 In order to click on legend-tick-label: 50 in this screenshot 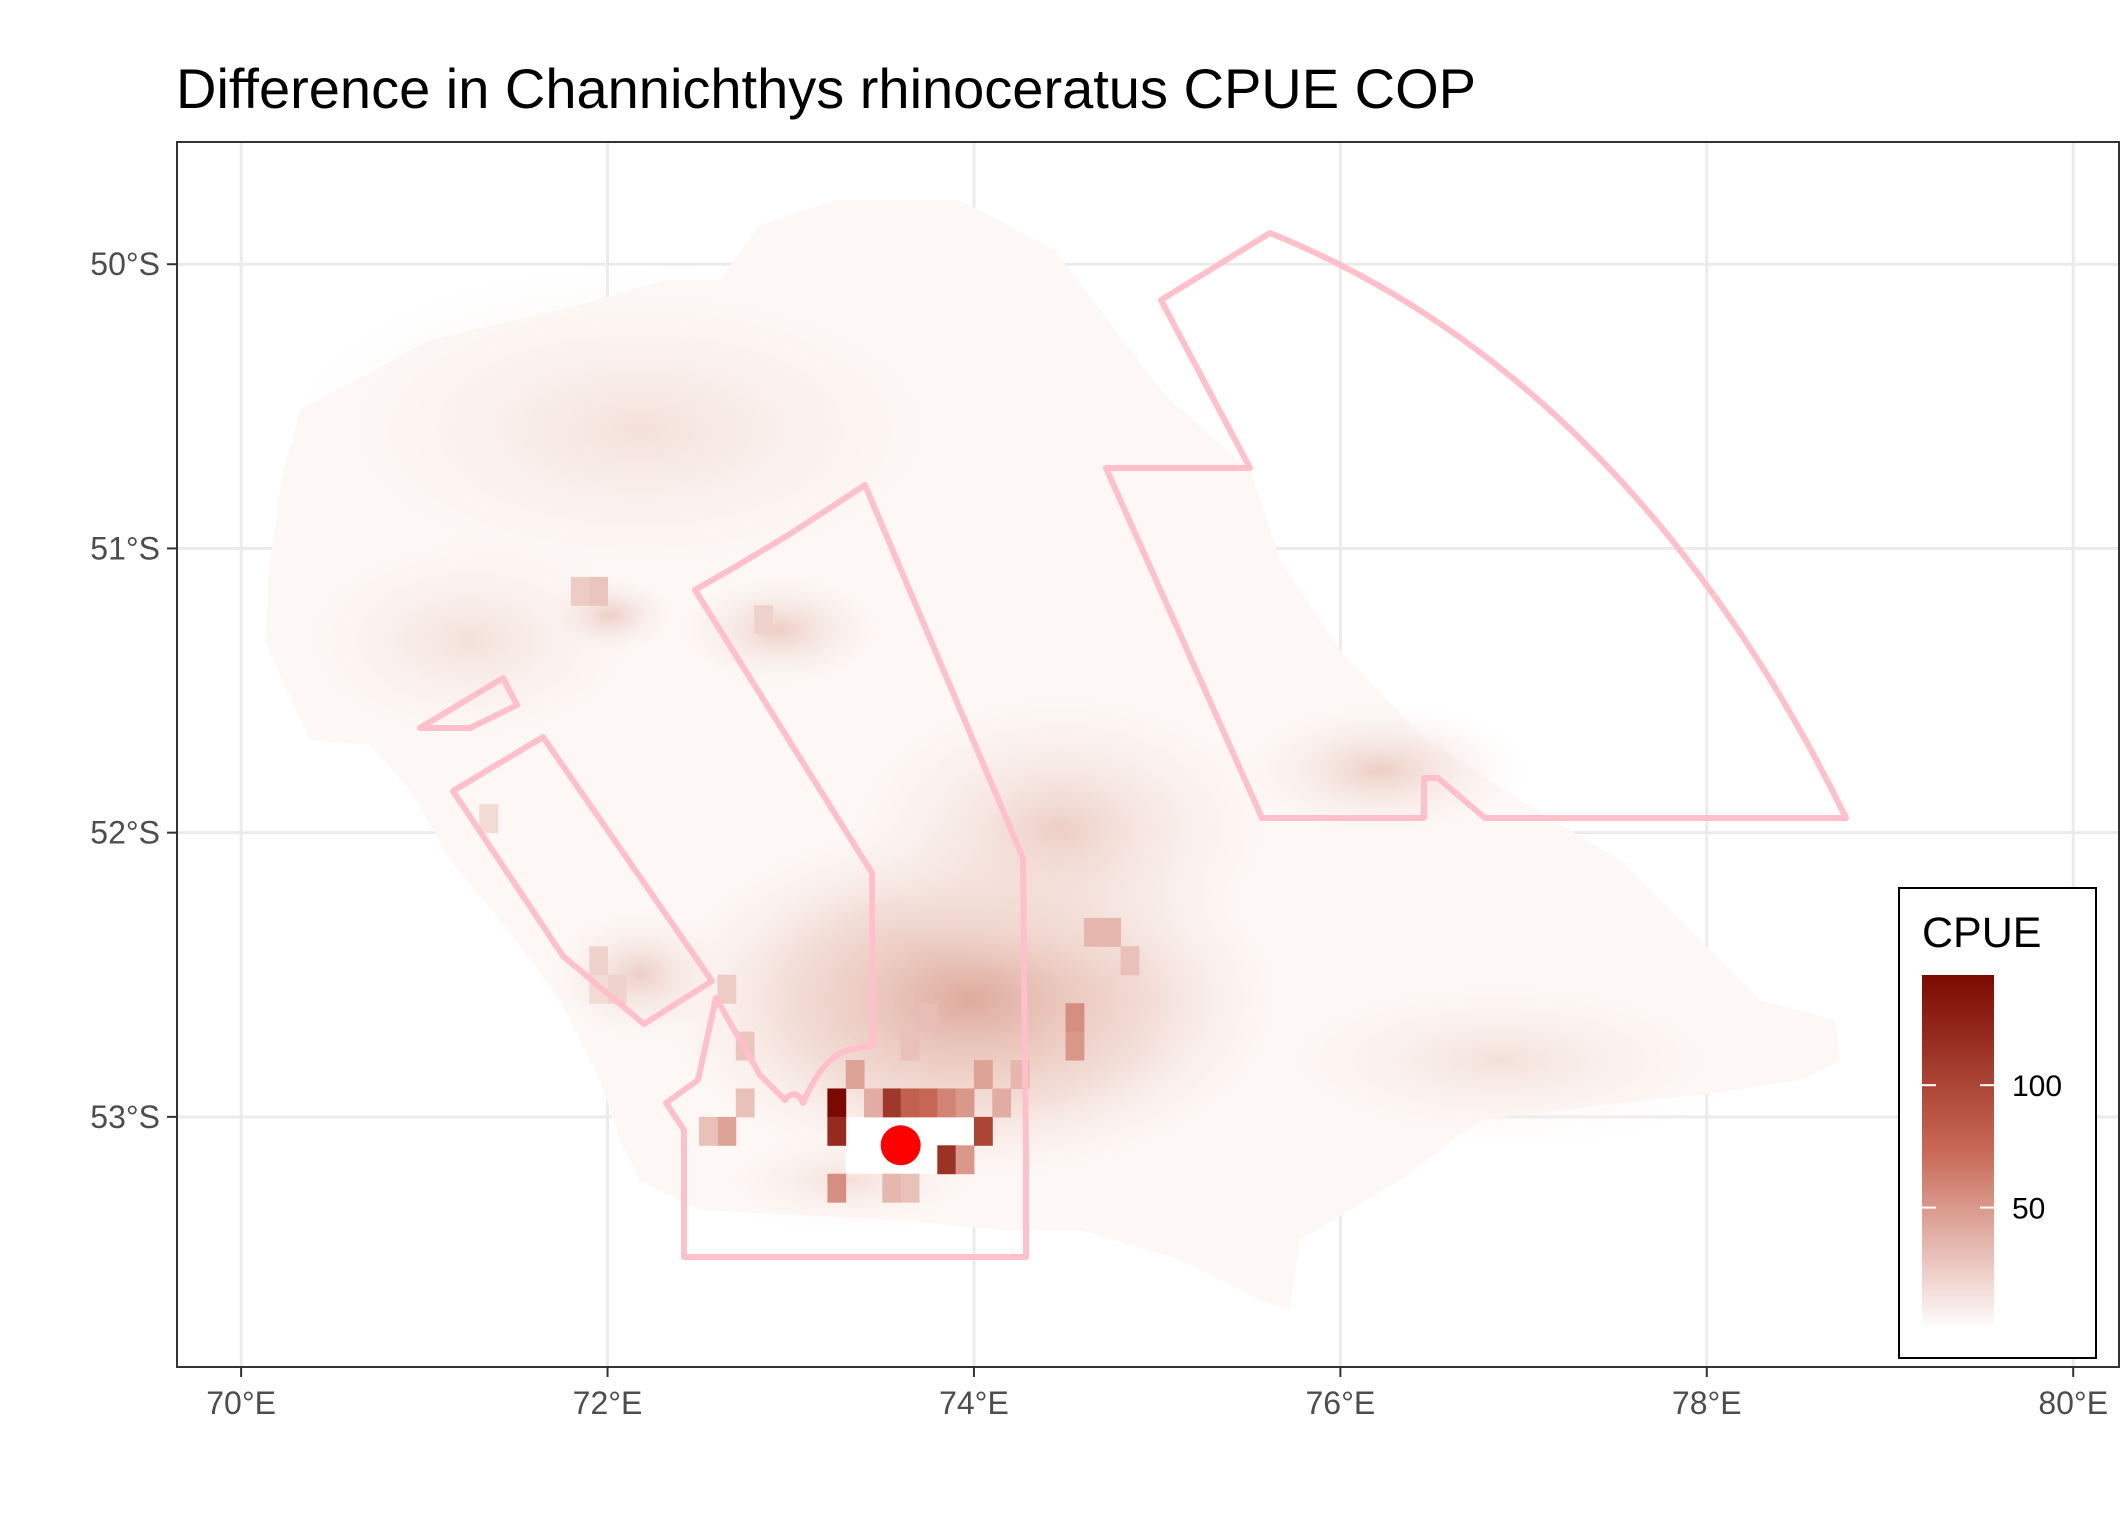, I will do `click(2028, 1209)`.